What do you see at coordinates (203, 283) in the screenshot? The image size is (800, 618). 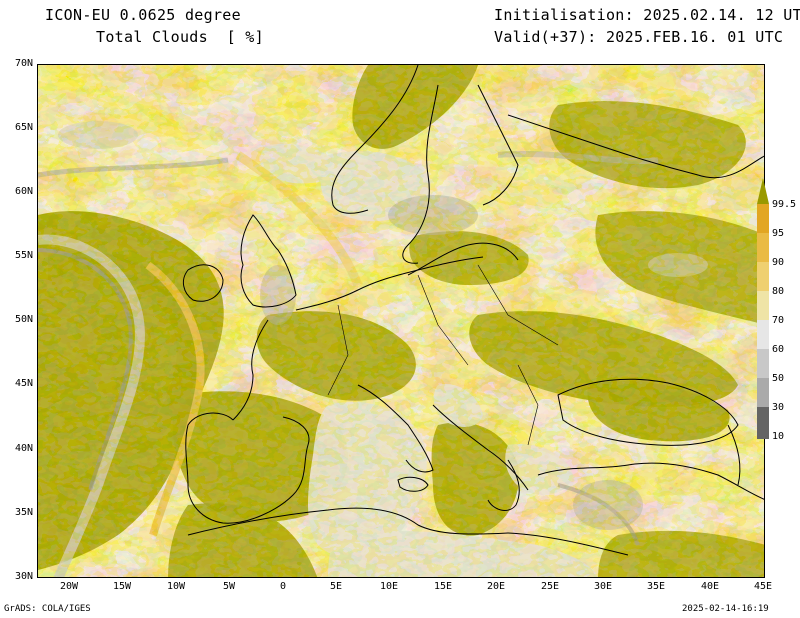 I see `coast-ireland` at bounding box center [203, 283].